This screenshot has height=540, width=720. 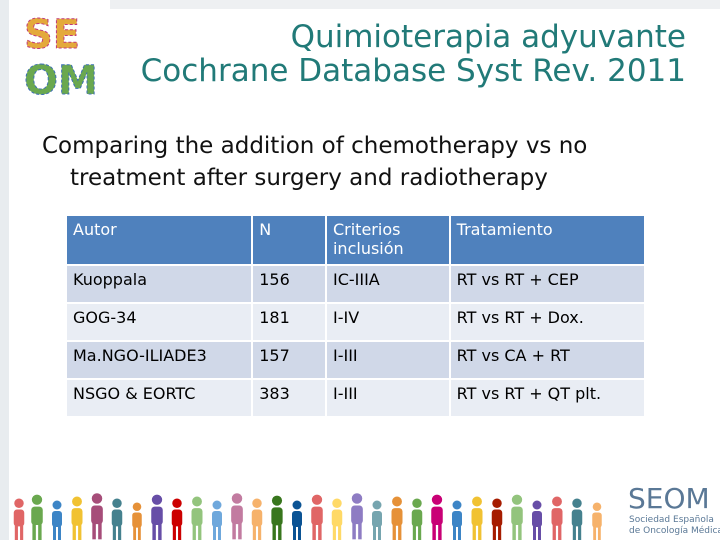 I want to click on table-cell: 181, so click(x=289, y=322).